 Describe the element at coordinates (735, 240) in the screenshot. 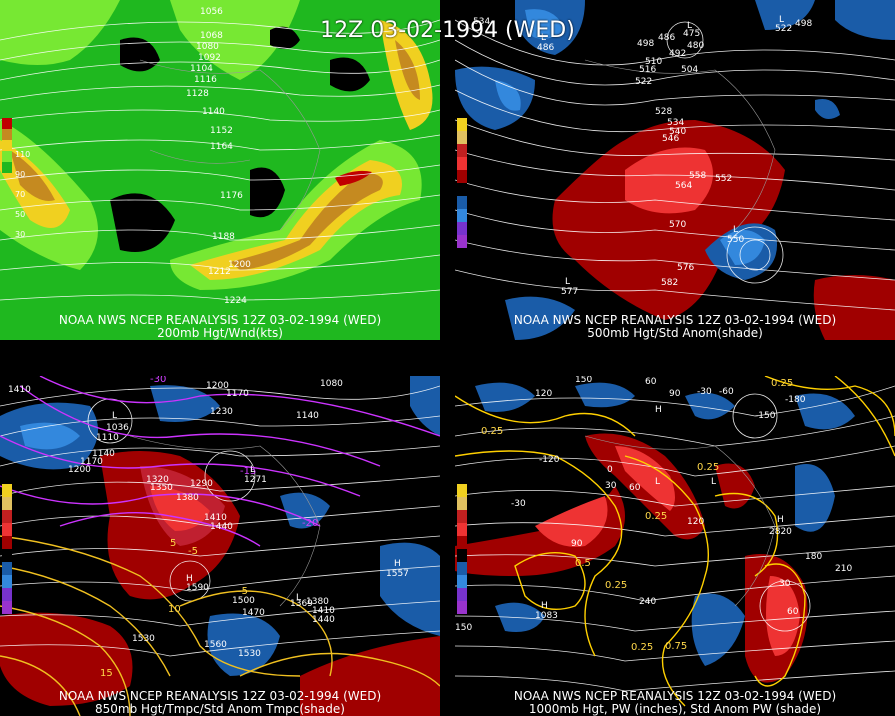

I see `map-label: 550` at that location.